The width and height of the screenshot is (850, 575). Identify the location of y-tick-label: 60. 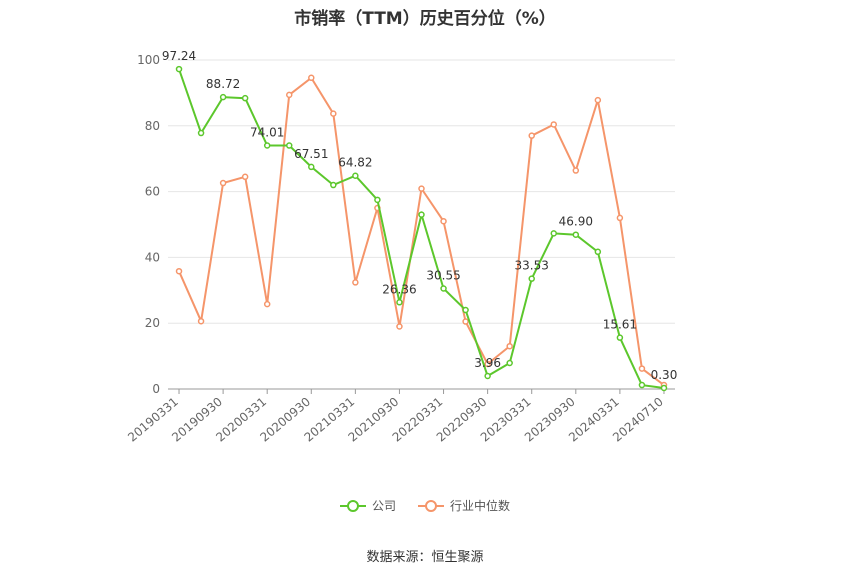
(152, 192).